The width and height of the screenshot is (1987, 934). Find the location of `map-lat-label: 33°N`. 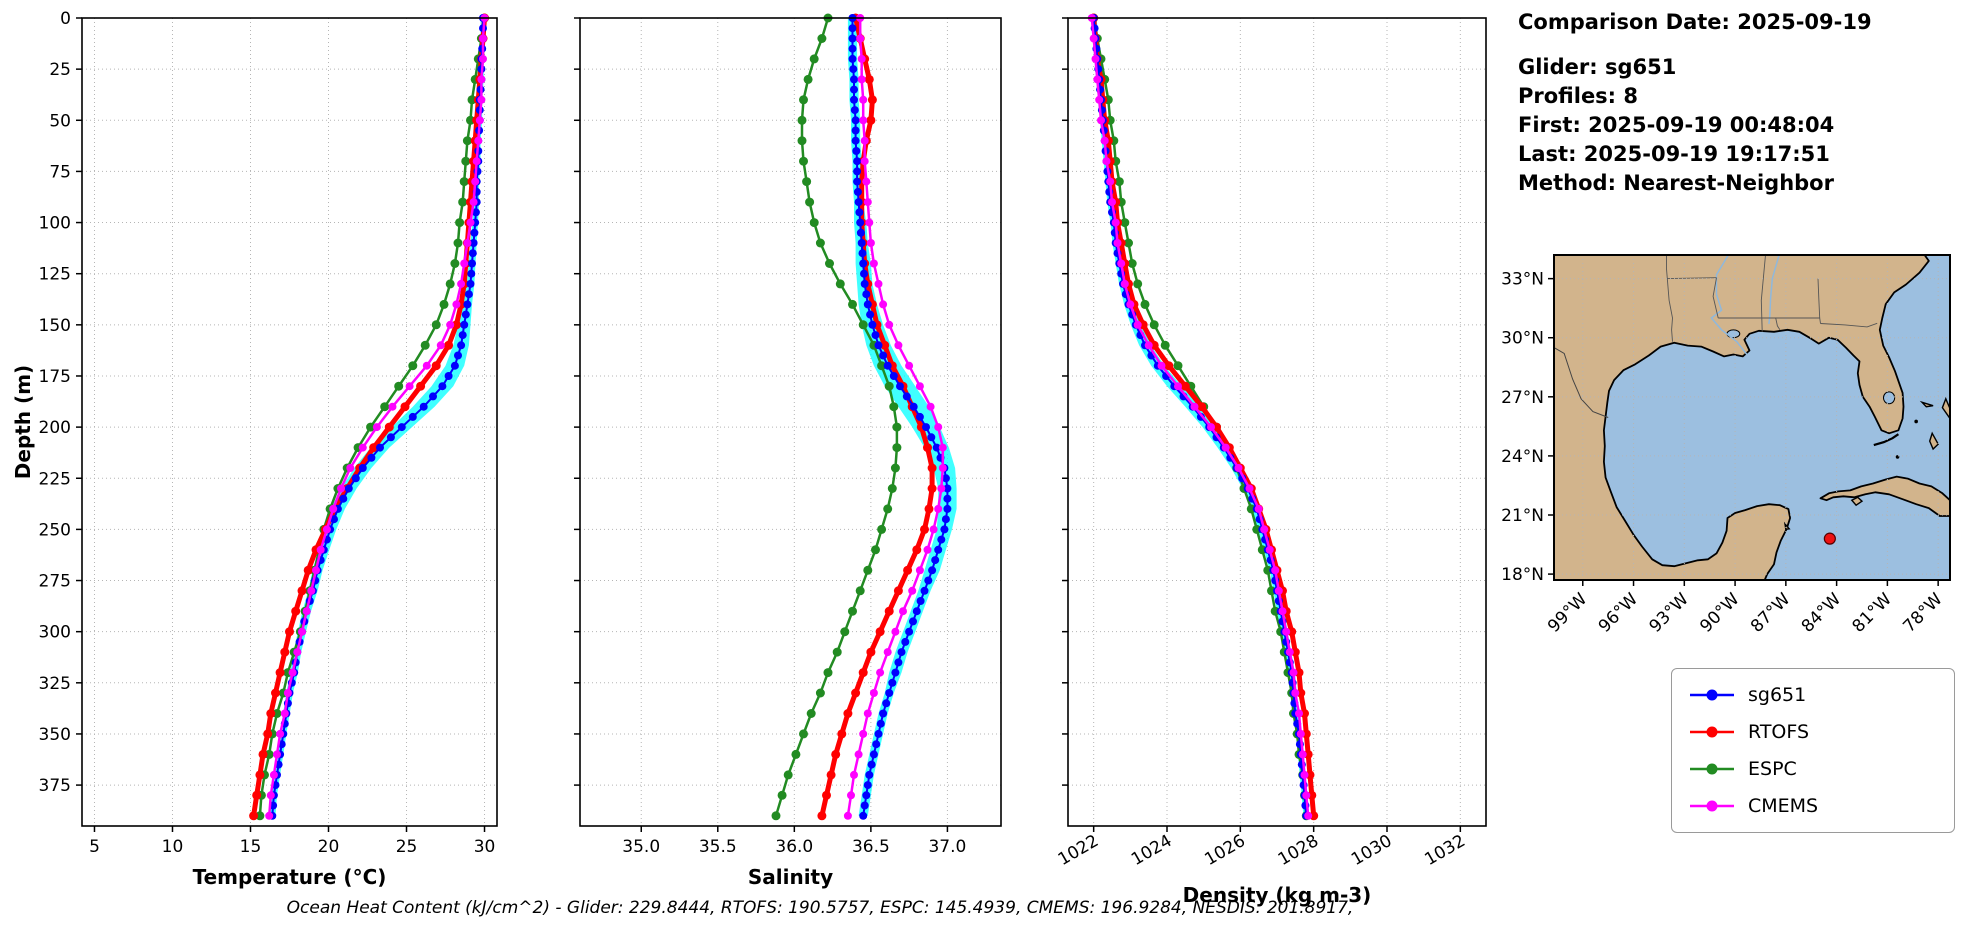

map-lat-label: 33°N is located at coordinates (1522, 280).